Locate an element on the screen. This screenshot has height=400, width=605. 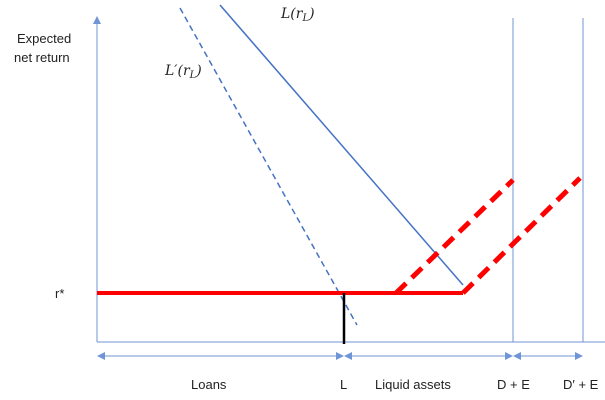
y-axis-label-line1: Expected is located at coordinates (44, 38).